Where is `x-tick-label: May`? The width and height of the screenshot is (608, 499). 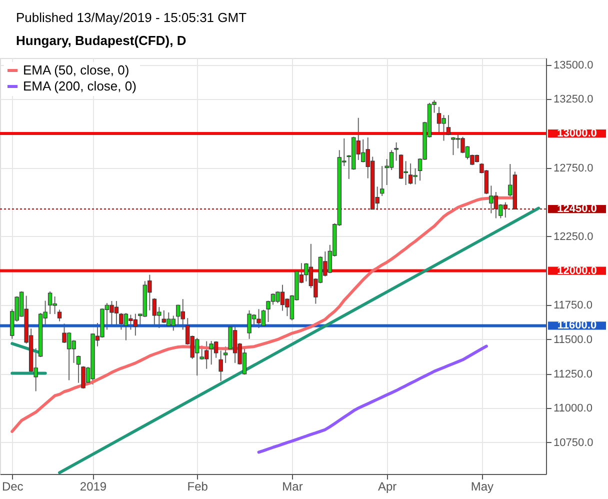
x-tick-label: May is located at coordinates (482, 487).